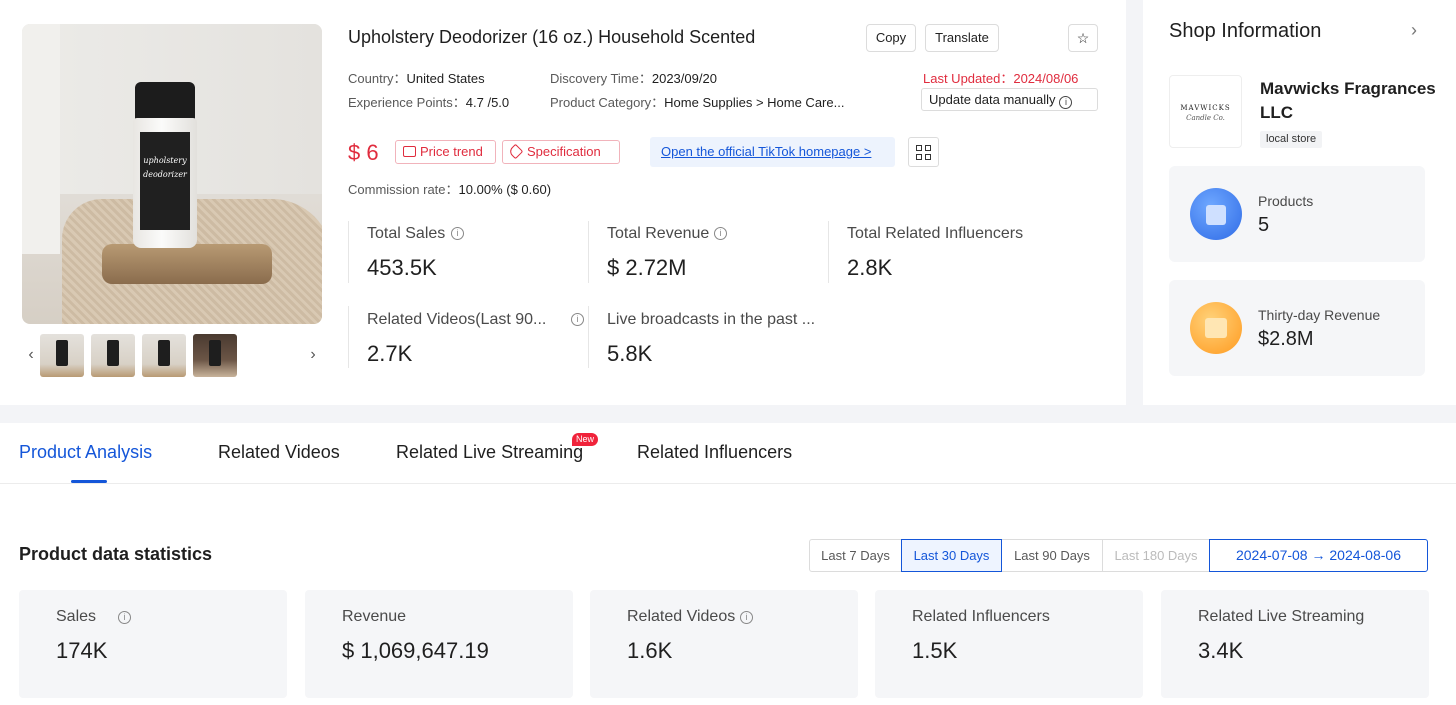 The width and height of the screenshot is (1456, 705). What do you see at coordinates (1052, 555) in the screenshot?
I see `range-last-90-days: Last 90 Days` at bounding box center [1052, 555].